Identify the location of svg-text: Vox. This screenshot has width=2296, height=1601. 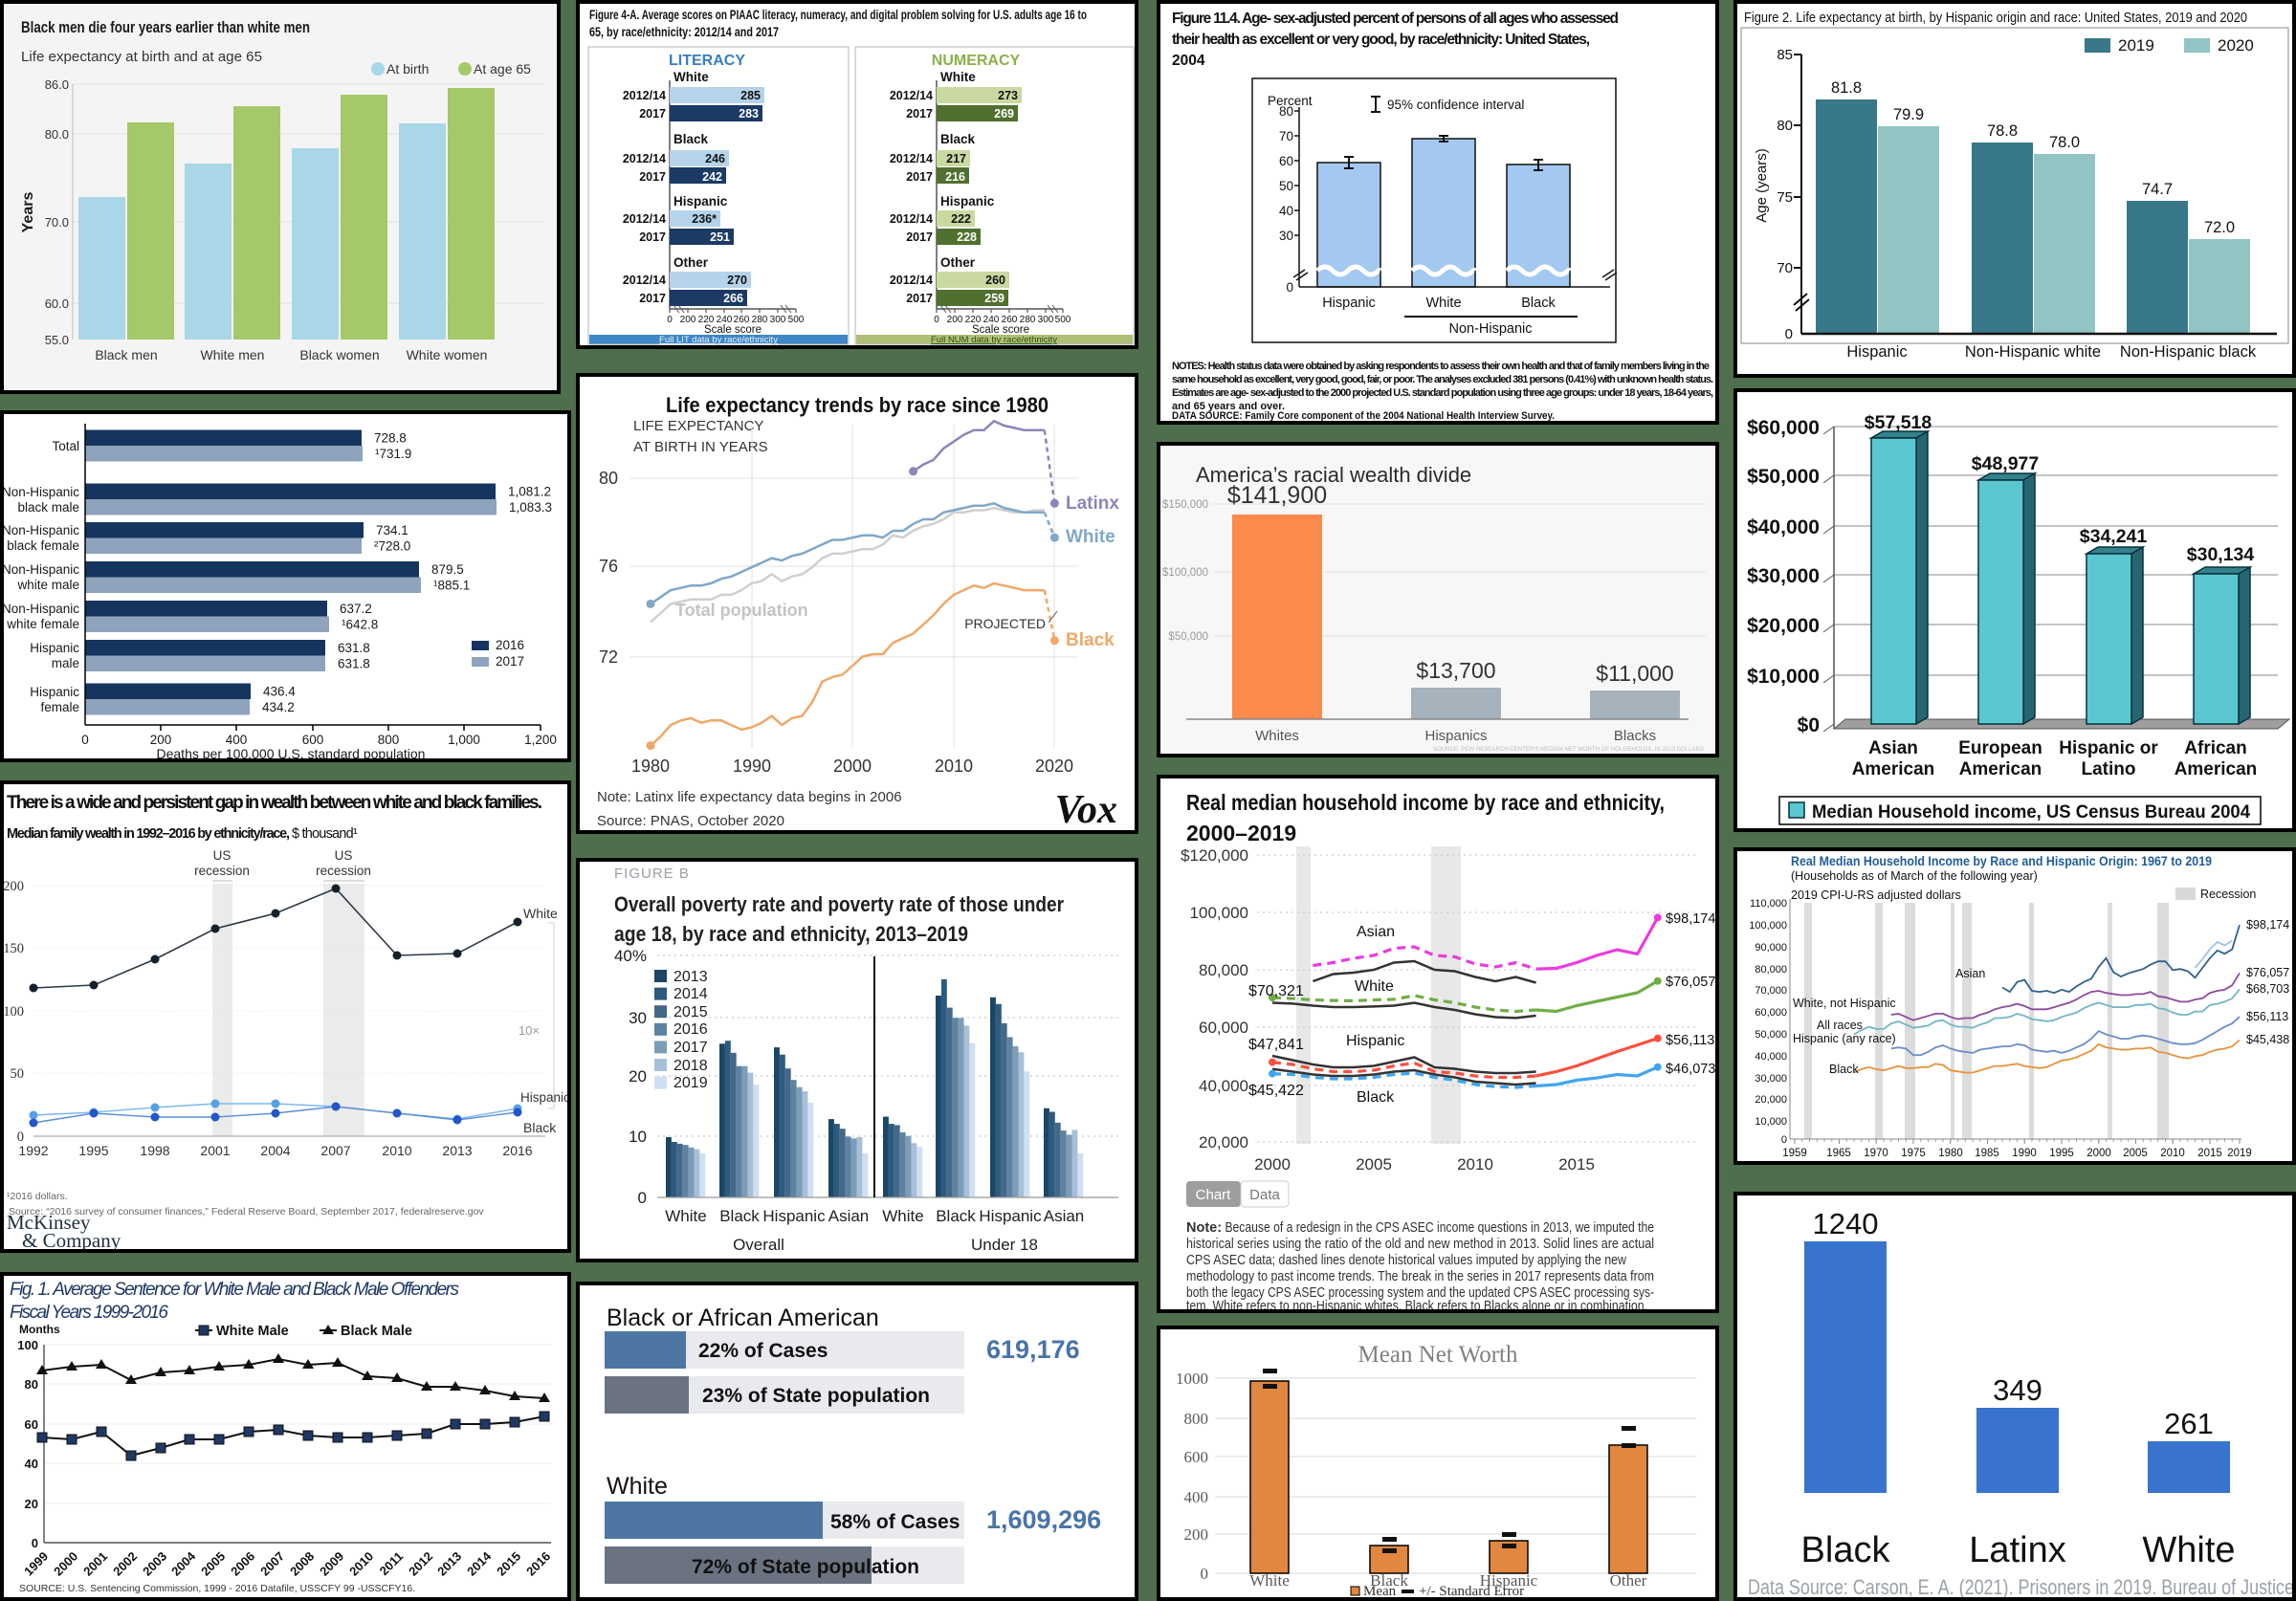
(1086, 809).